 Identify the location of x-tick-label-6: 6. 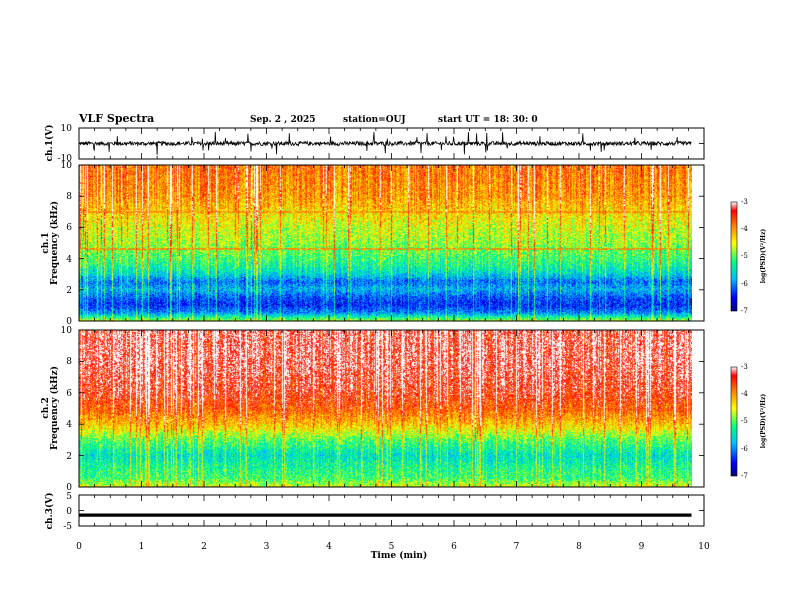
(454, 547).